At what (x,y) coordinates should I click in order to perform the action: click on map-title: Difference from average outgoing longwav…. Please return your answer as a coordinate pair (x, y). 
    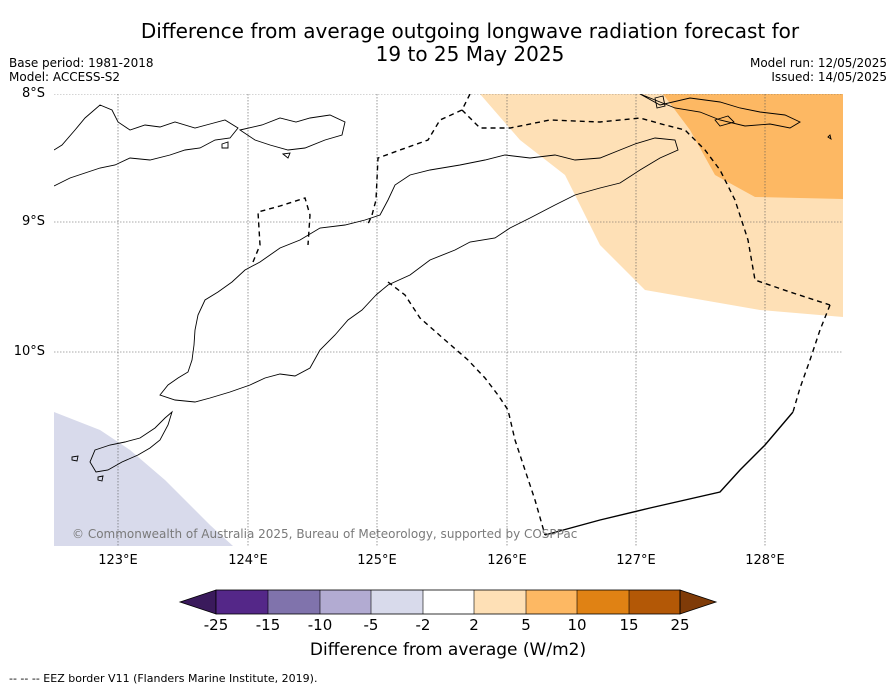
    Looking at the image, I should click on (448, 43).